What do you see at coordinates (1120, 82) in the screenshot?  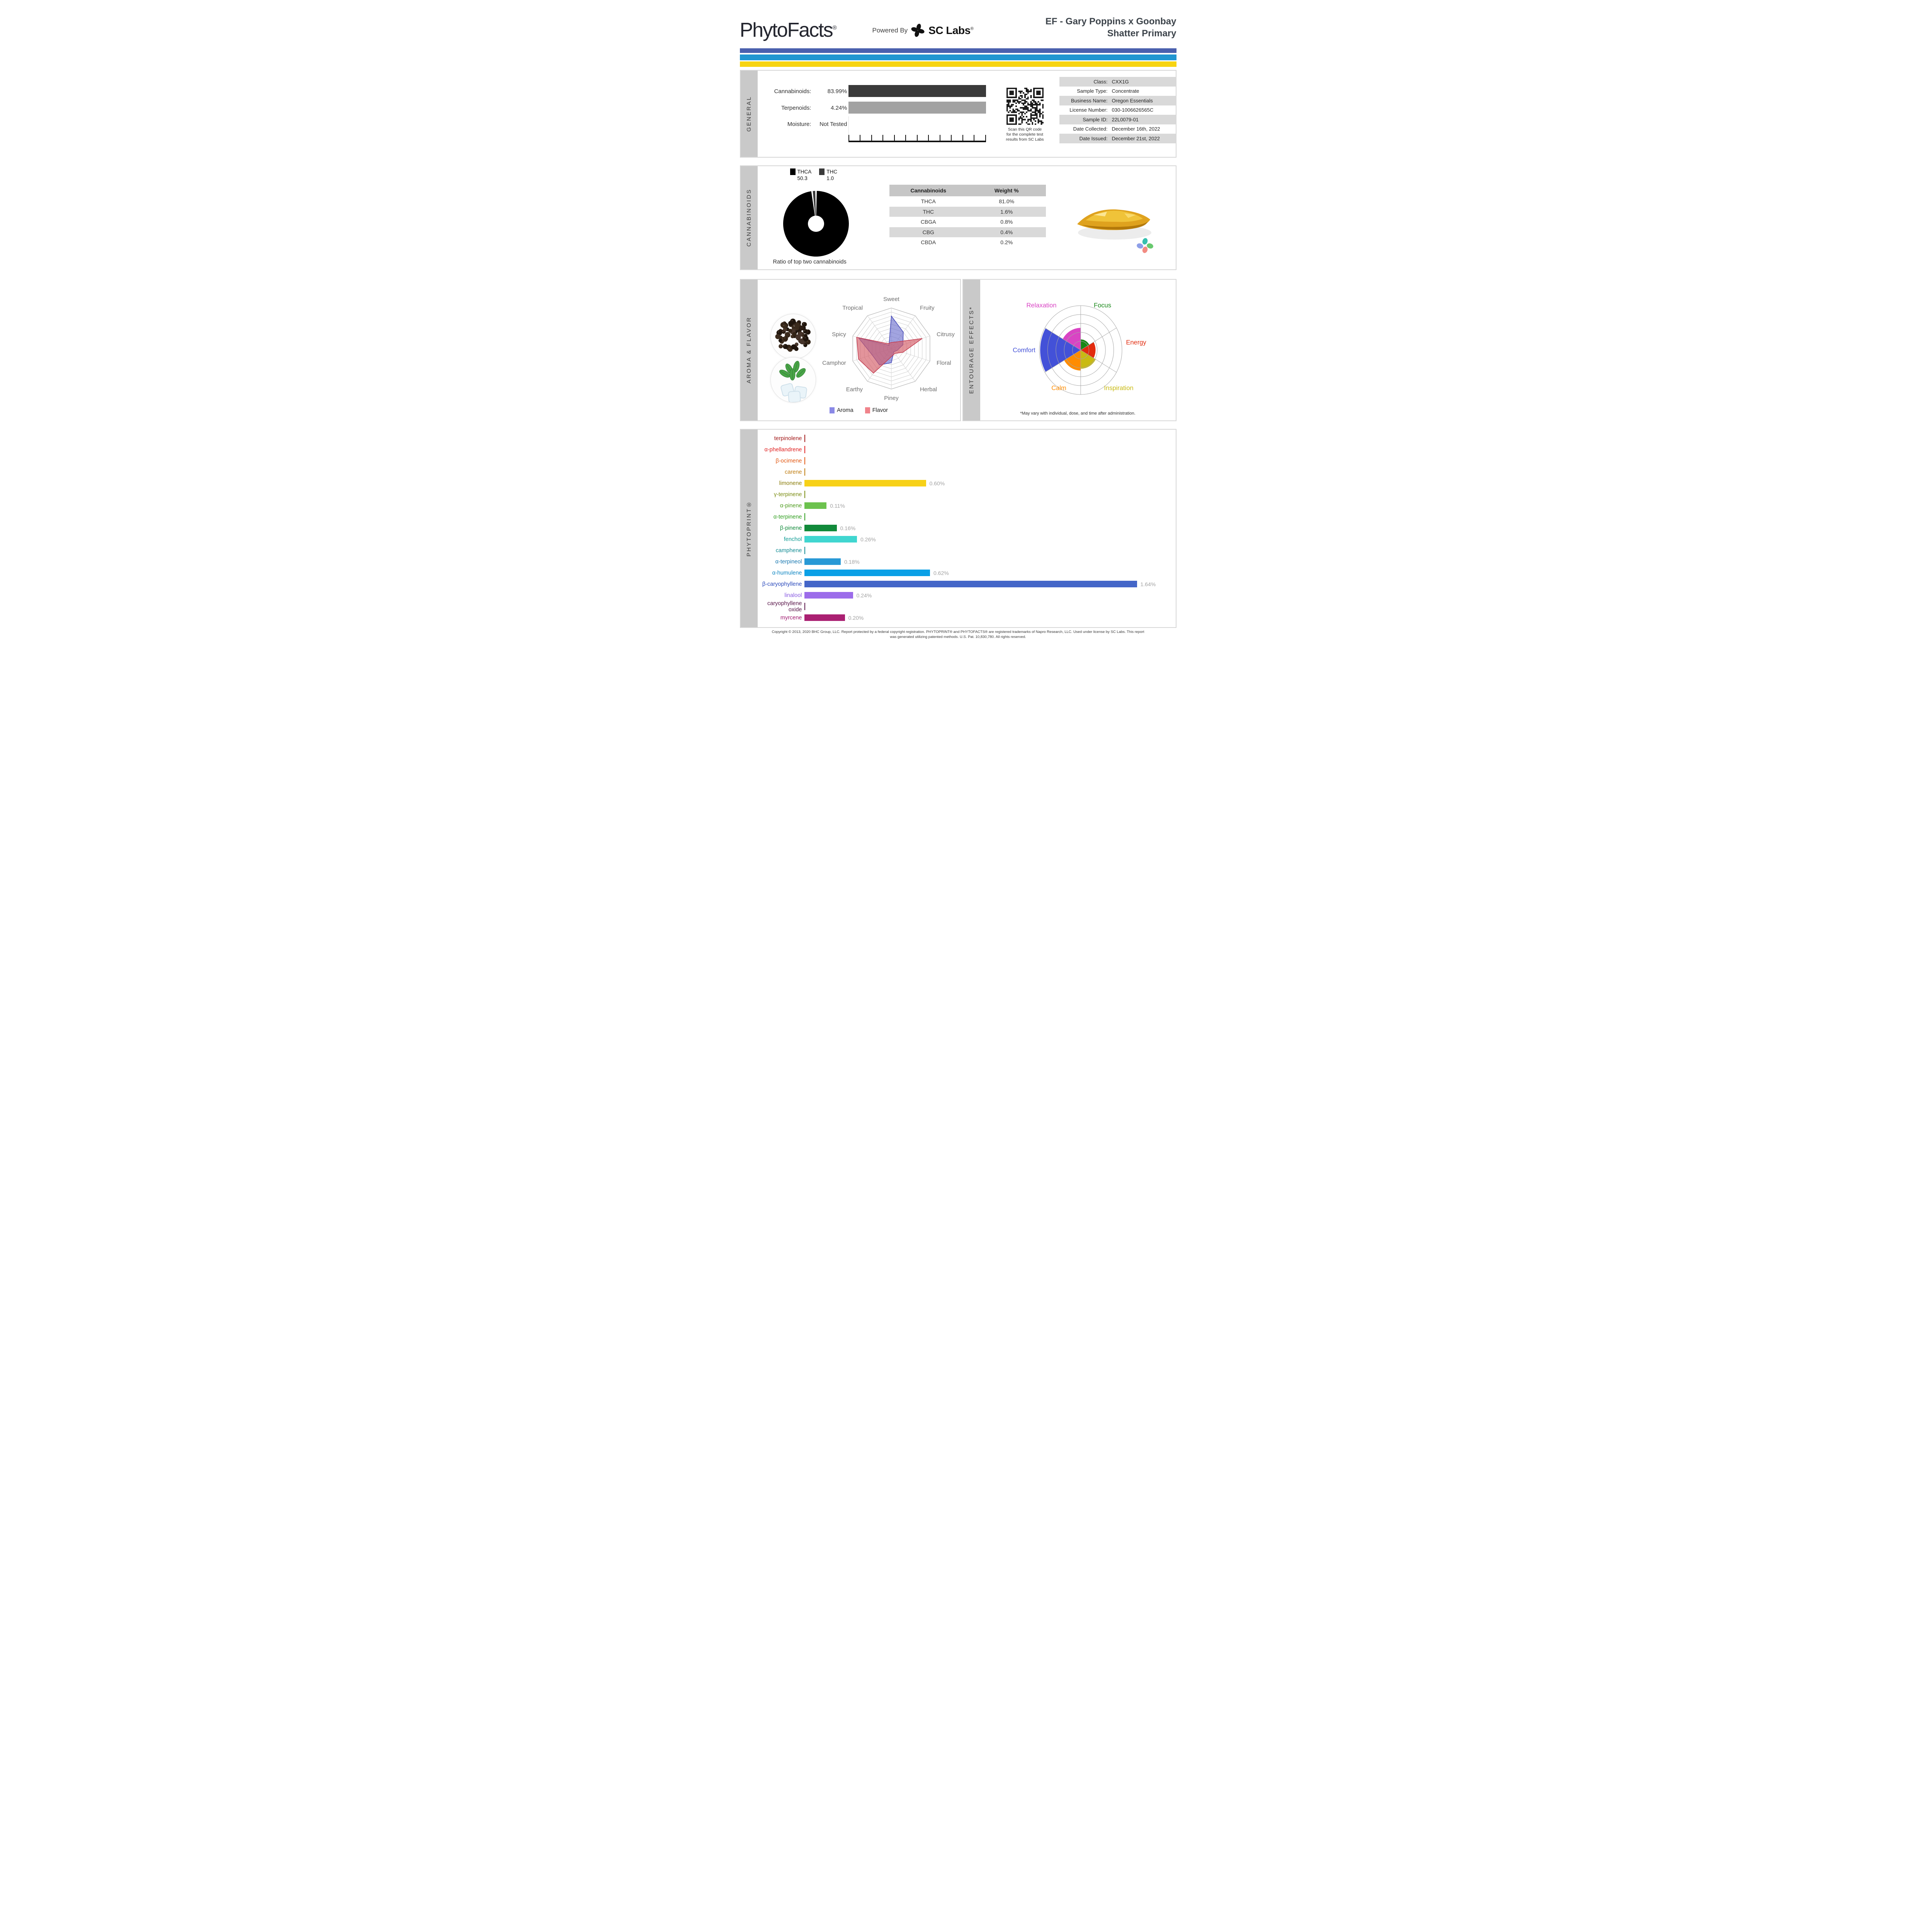 I see `info-value: CXX1G` at bounding box center [1120, 82].